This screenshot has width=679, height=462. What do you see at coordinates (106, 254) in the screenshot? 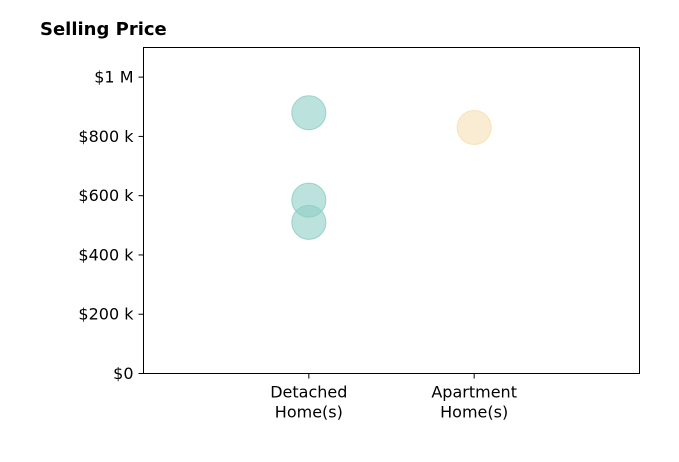
I see `y-tick-label: $400 k` at bounding box center [106, 254].